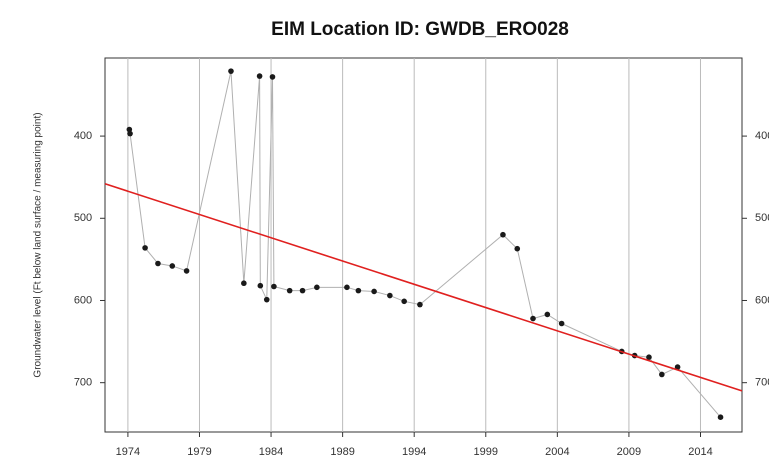 The width and height of the screenshot is (769, 476). What do you see at coordinates (83, 136) in the screenshot?
I see `y-tick-label: 400` at bounding box center [83, 136].